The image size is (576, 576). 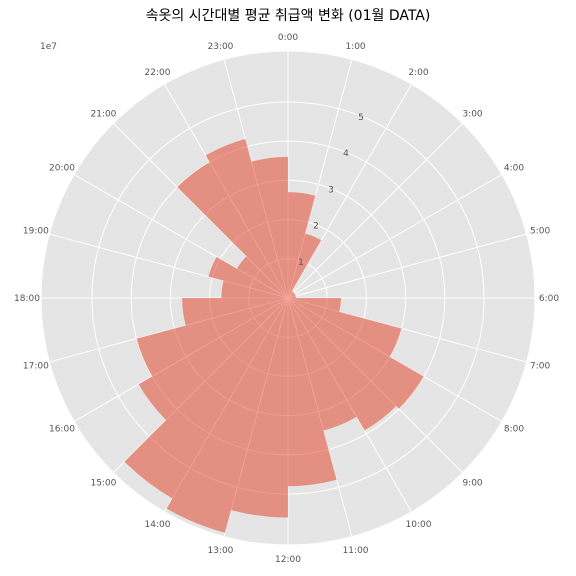 What do you see at coordinates (346, 154) in the screenshot?
I see `radial-tick-label: 4` at bounding box center [346, 154].